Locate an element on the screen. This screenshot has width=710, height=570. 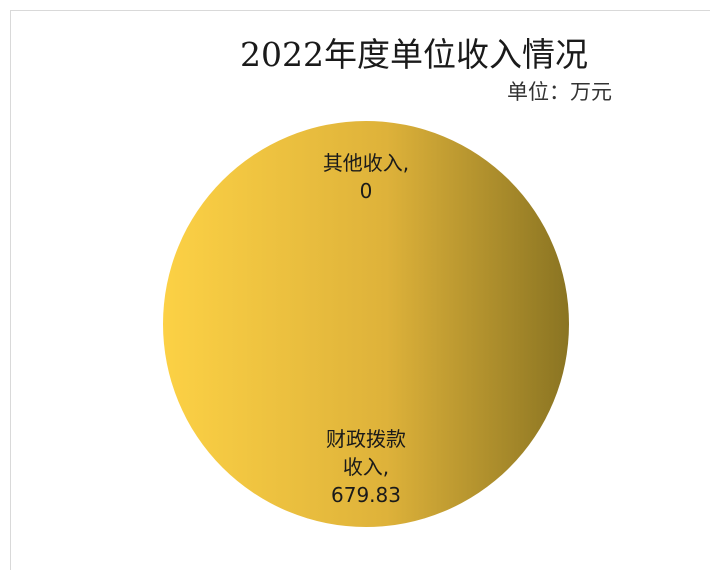
data-label-2-line-3: 679.83 is located at coordinates (366, 495).